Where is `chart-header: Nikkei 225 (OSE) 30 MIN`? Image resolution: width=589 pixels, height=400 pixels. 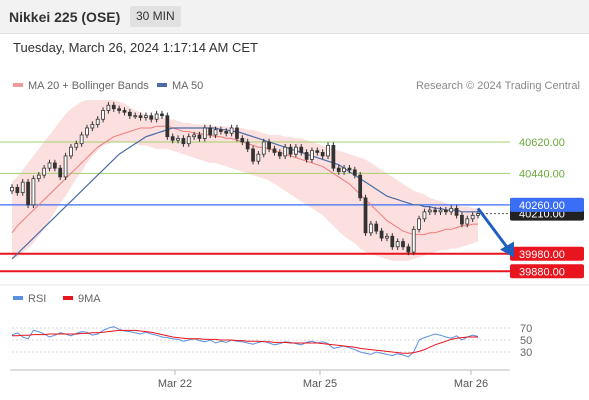
chart-header: Nikkei 225 (OSE) 30 MIN is located at coordinates (294, 17).